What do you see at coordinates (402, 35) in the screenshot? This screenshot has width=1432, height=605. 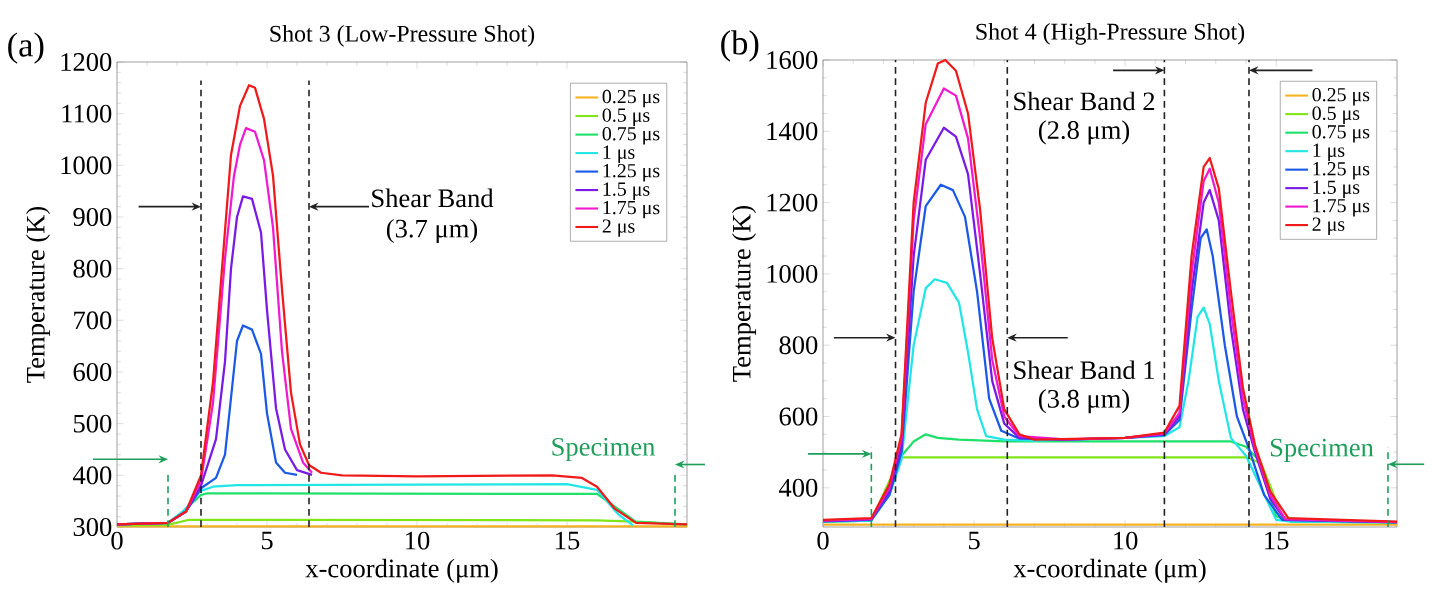 I see `chart-title: Shot 3 (Low-Pressure Shot)` at bounding box center [402, 35].